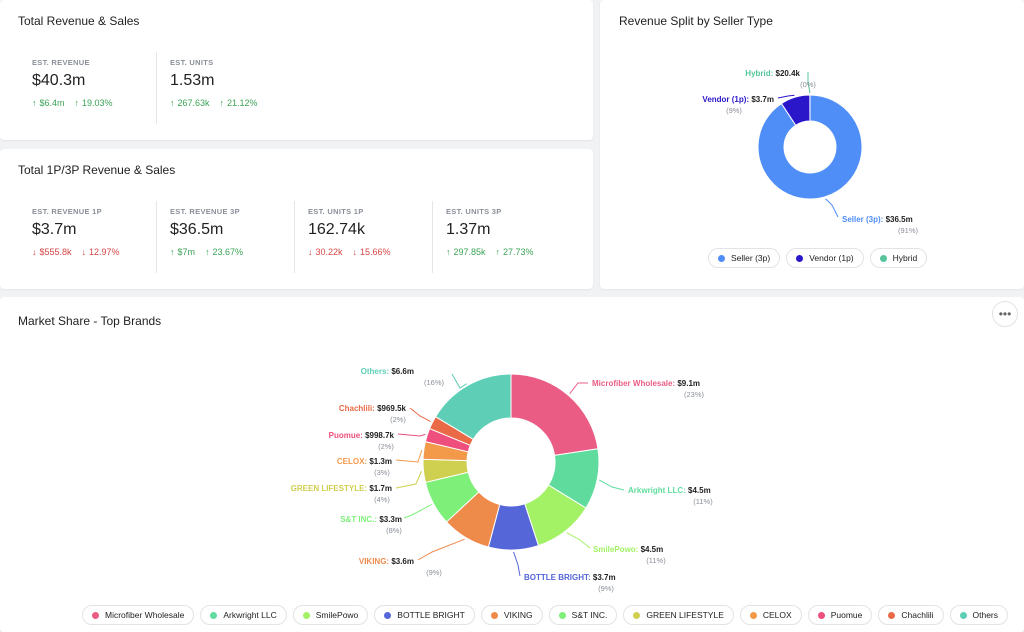 The height and width of the screenshot is (632, 1024). Describe the element at coordinates (694, 394) in the screenshot. I see `slice-percent: (23%)` at that location.